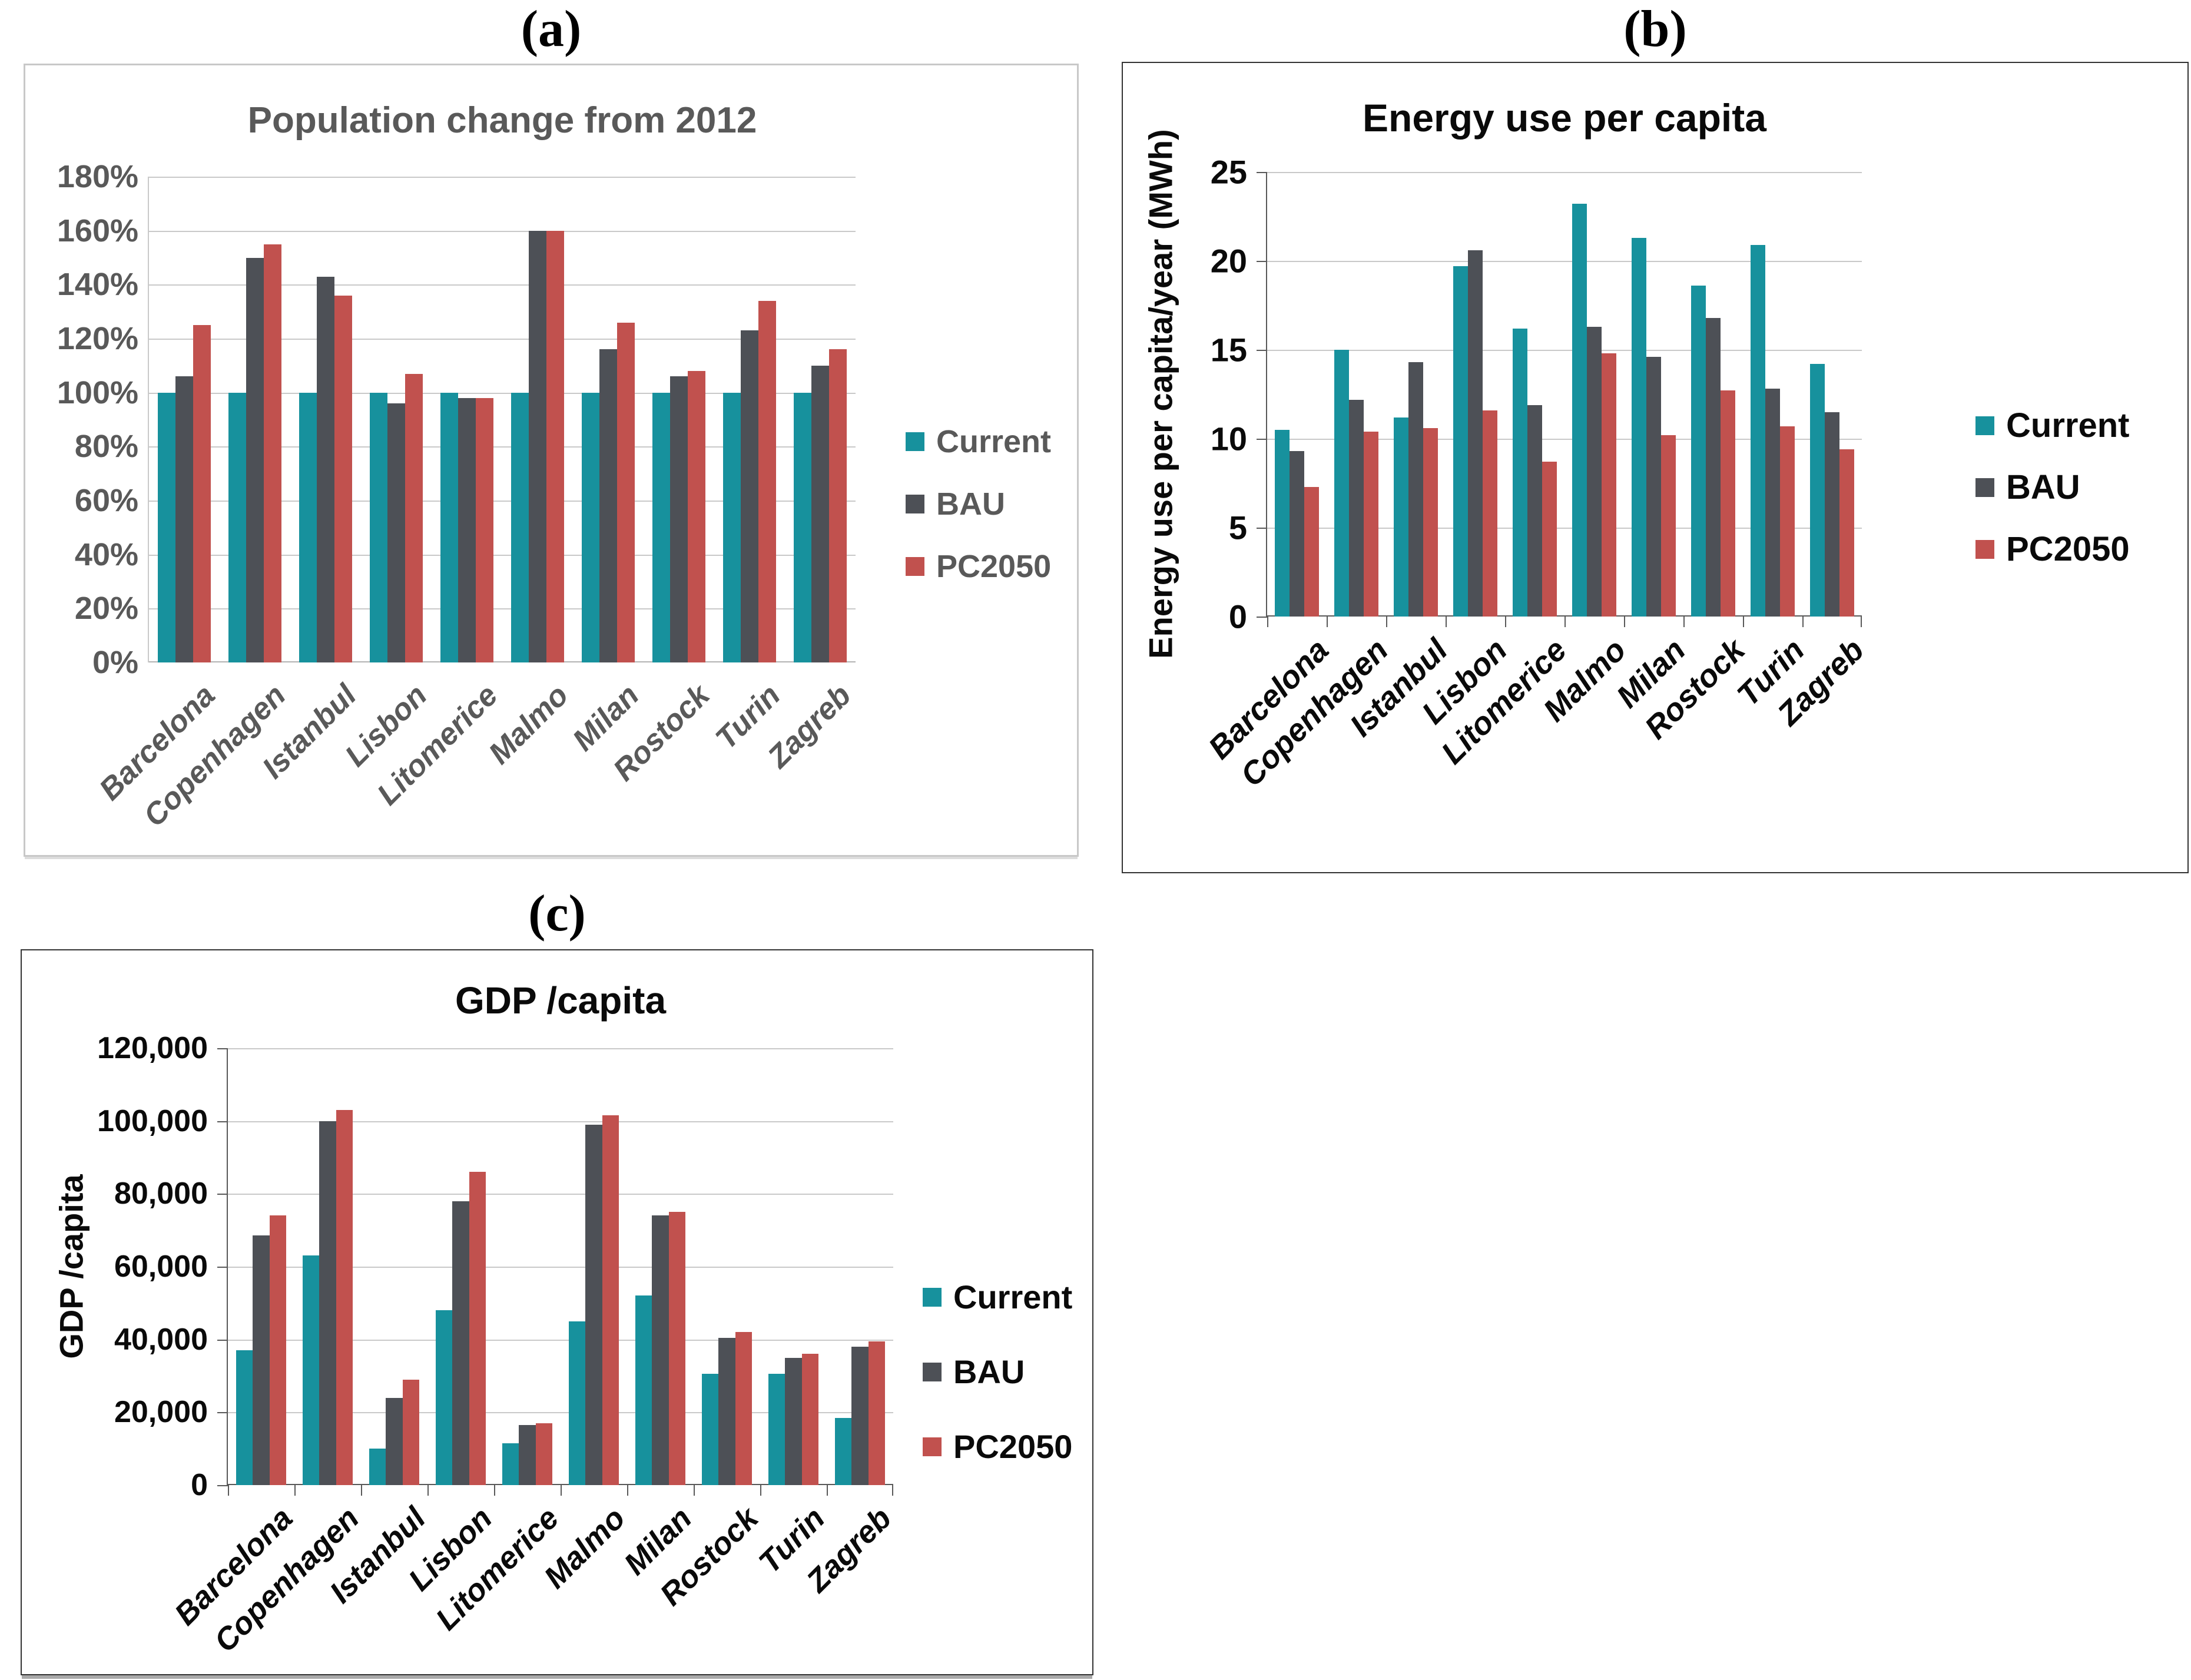 This screenshot has height=1680, width=2191. I want to click on legend-item-bau: BAU, so click(2052, 487).